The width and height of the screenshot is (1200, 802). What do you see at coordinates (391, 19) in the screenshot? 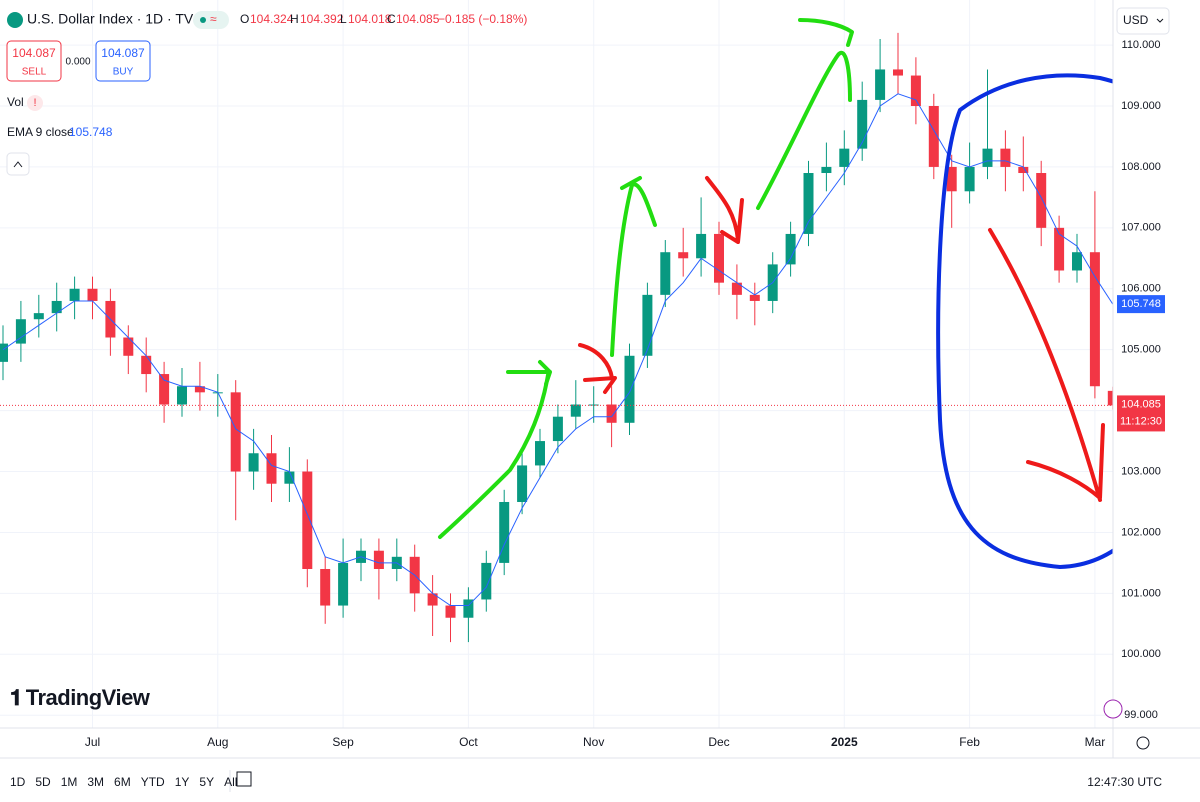
I see `ohlc-label: C` at bounding box center [391, 19].